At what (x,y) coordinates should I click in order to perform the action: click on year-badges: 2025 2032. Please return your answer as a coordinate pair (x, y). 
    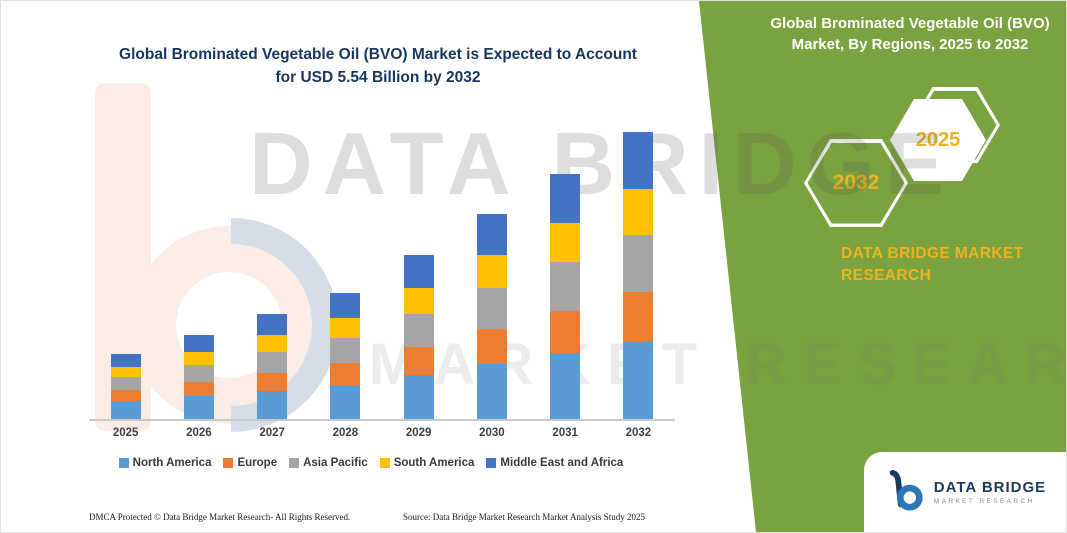
    Looking at the image, I should click on (914, 161).